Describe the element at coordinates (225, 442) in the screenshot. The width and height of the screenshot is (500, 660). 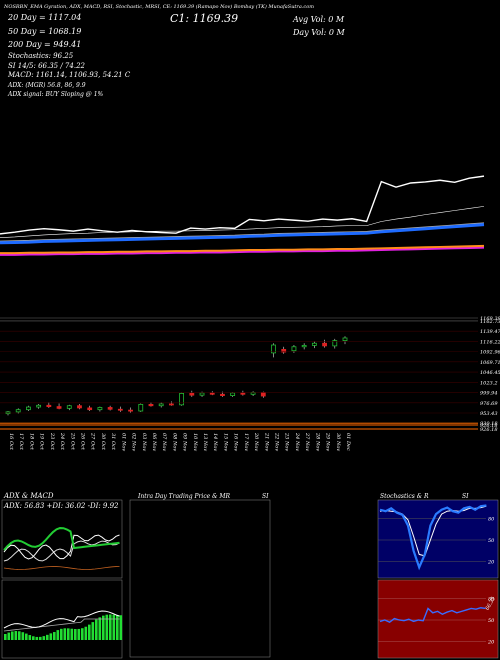
I see `date-label: 15 Nov` at that location.